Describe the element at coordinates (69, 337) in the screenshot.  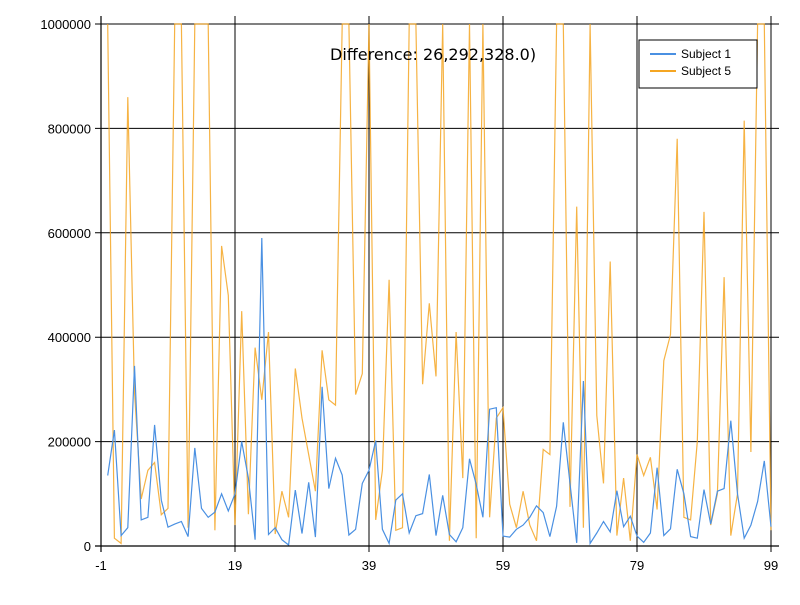
I see `y-tick-label: 400000` at that location.